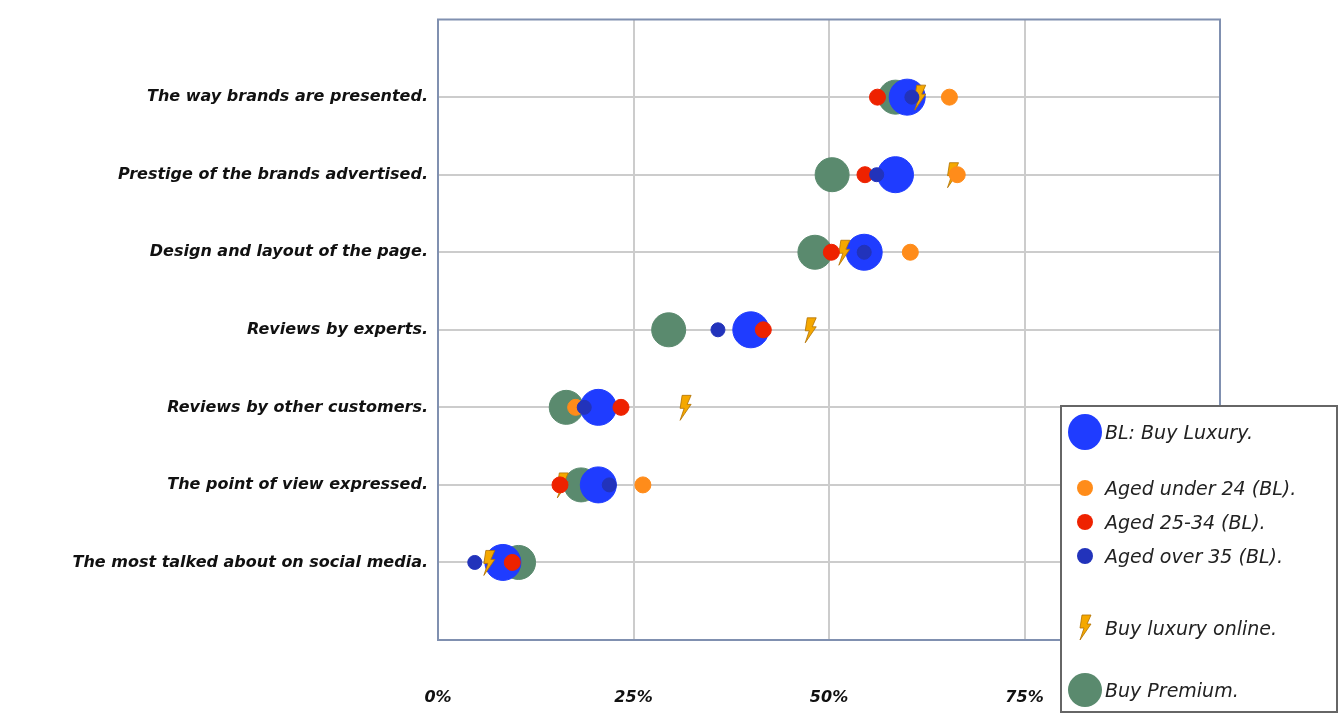  I want to click on y-tick-label: The most talked about on social media., so click(250, 561).